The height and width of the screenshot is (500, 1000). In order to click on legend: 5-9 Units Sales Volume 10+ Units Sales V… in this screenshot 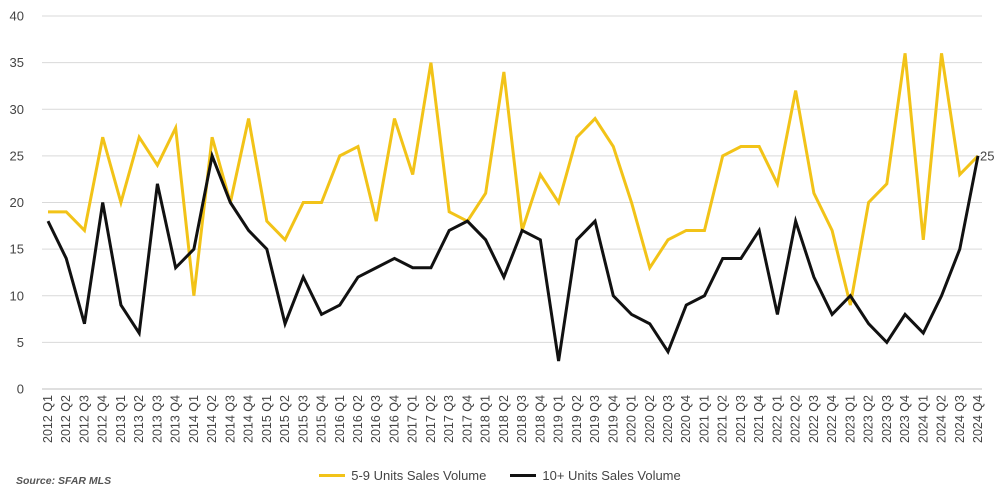, I will do `click(500, 475)`.